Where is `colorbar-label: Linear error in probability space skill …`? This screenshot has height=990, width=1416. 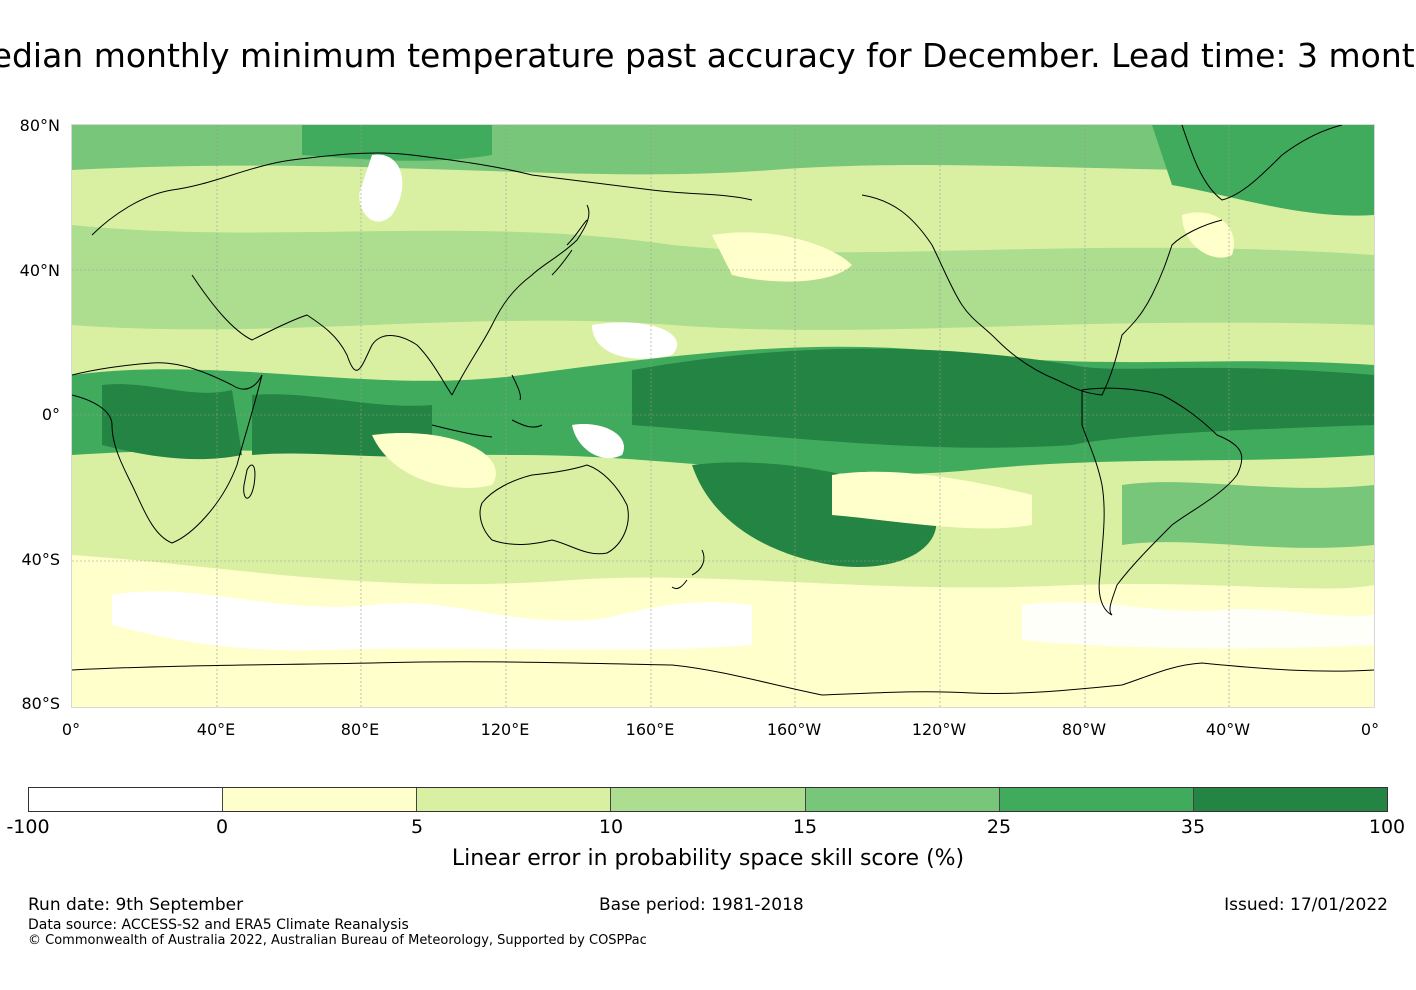 colorbar-label: Linear error in probability space skill … is located at coordinates (708, 858).